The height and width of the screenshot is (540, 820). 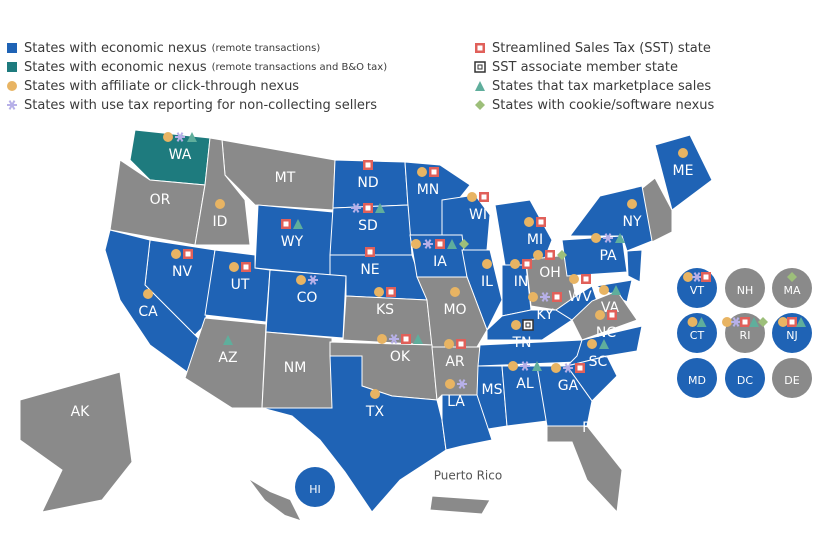 I want to click on state-label: SD, so click(x=368, y=226).